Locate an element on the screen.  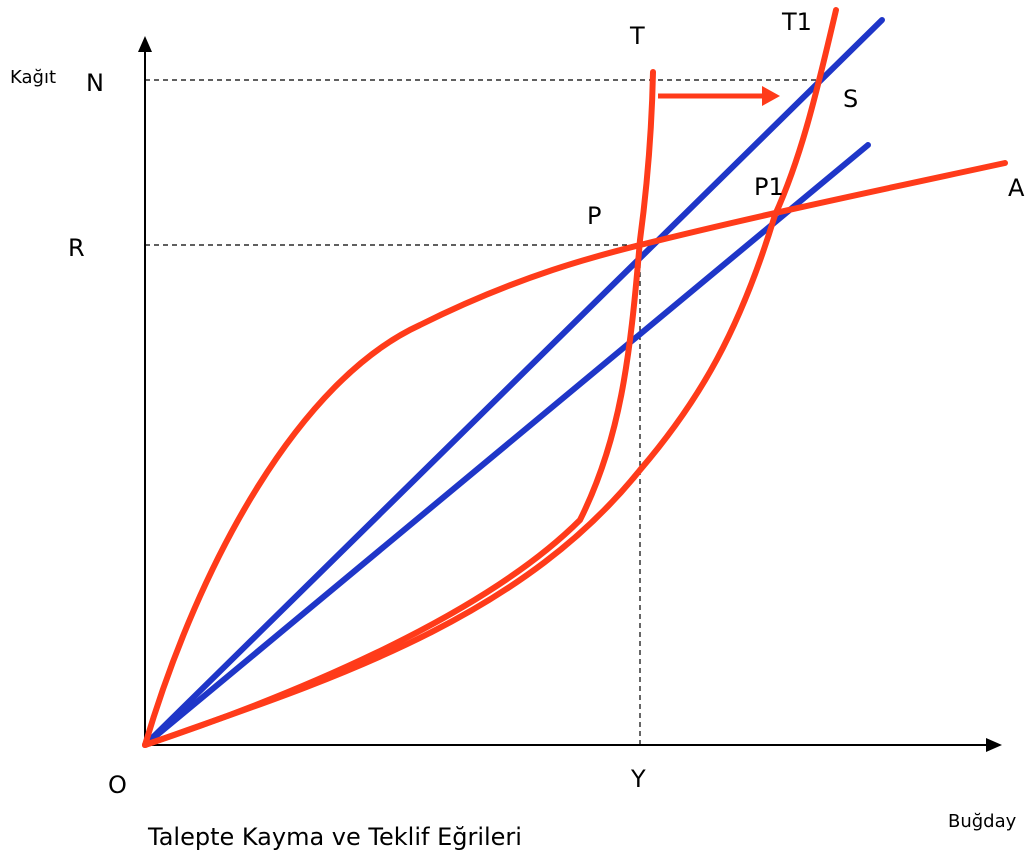
y-axis-title: Kağıt is located at coordinates (33, 77).